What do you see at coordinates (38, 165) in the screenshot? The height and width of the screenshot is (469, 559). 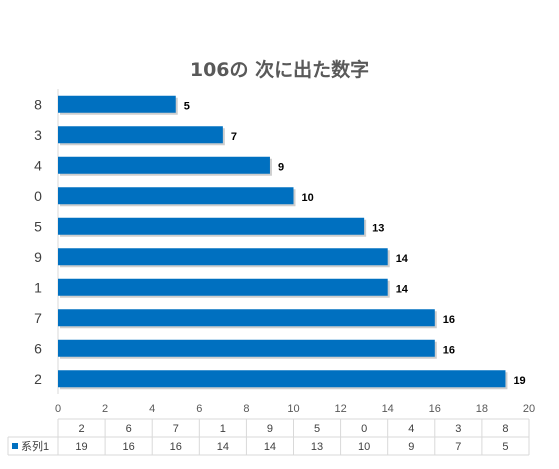 I see `category-label: 4` at bounding box center [38, 165].